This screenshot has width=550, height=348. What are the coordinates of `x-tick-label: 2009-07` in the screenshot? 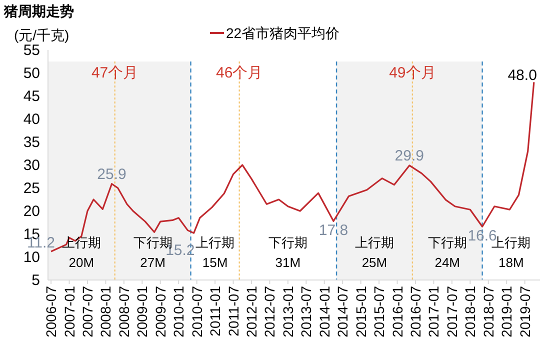 It's located at (160, 312).